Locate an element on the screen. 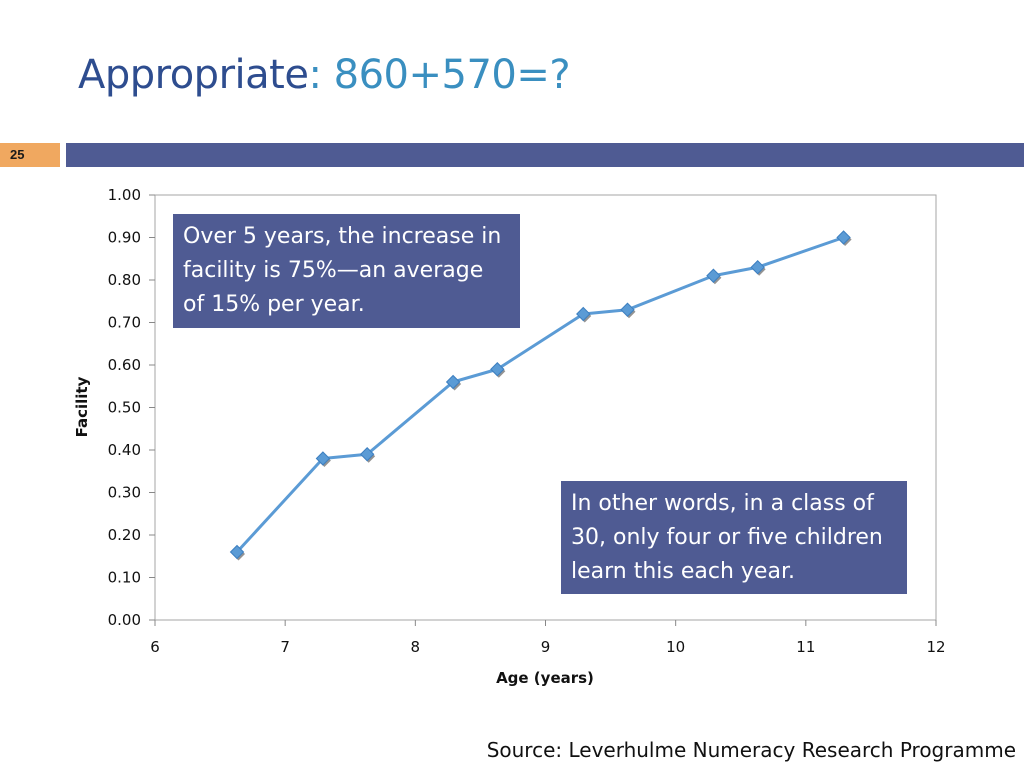 Image resolution: width=1024 pixels, height=768 pixels. y-tick-label: 0.80 is located at coordinates (124, 280).